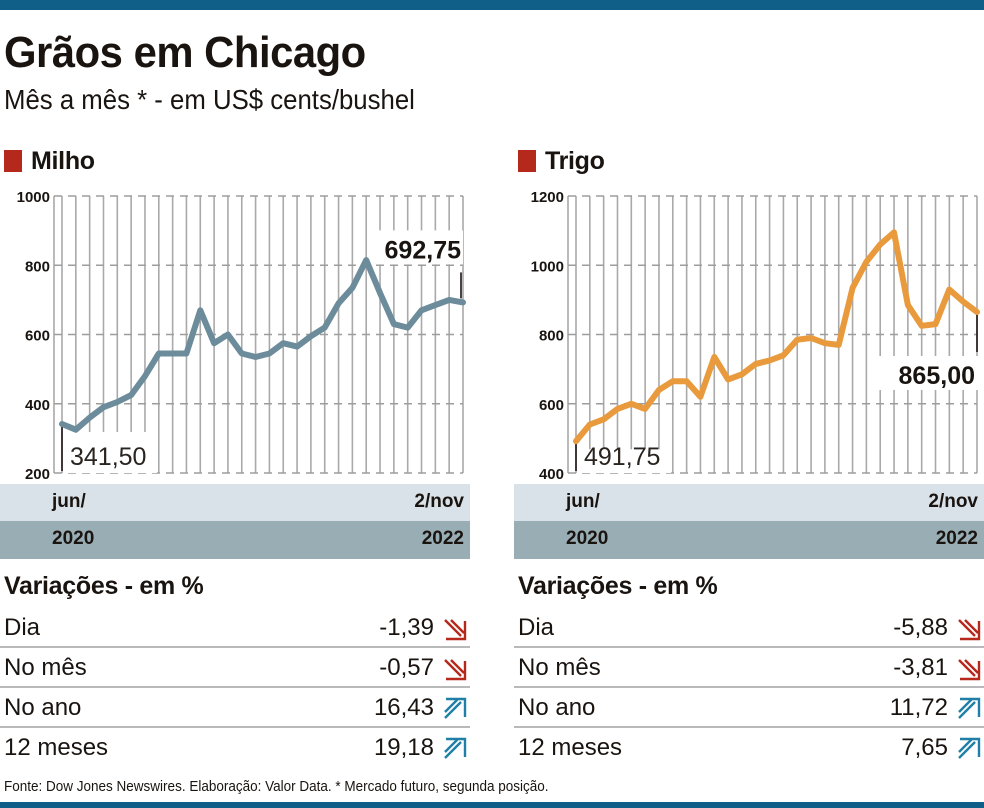 The image size is (984, 808). Describe the element at coordinates (406, 627) in the screenshot. I see `variation-value: -1,39` at that location.